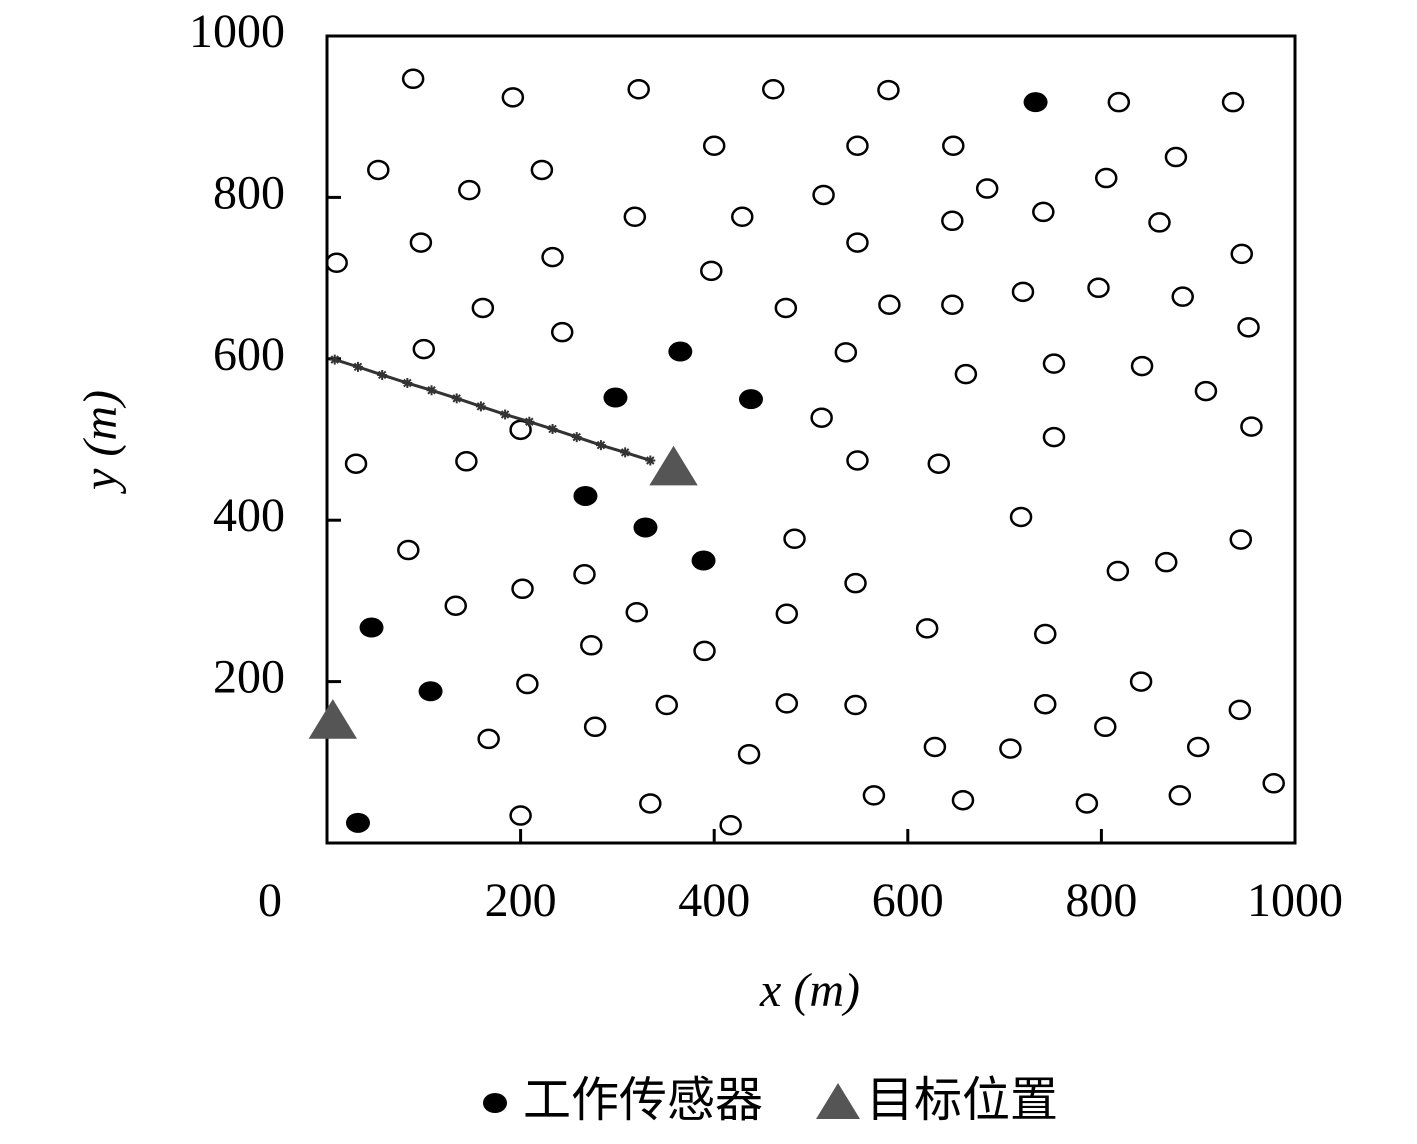 This screenshot has width=1417, height=1144. I want to click on x-tick-label: 400, so click(714, 900).